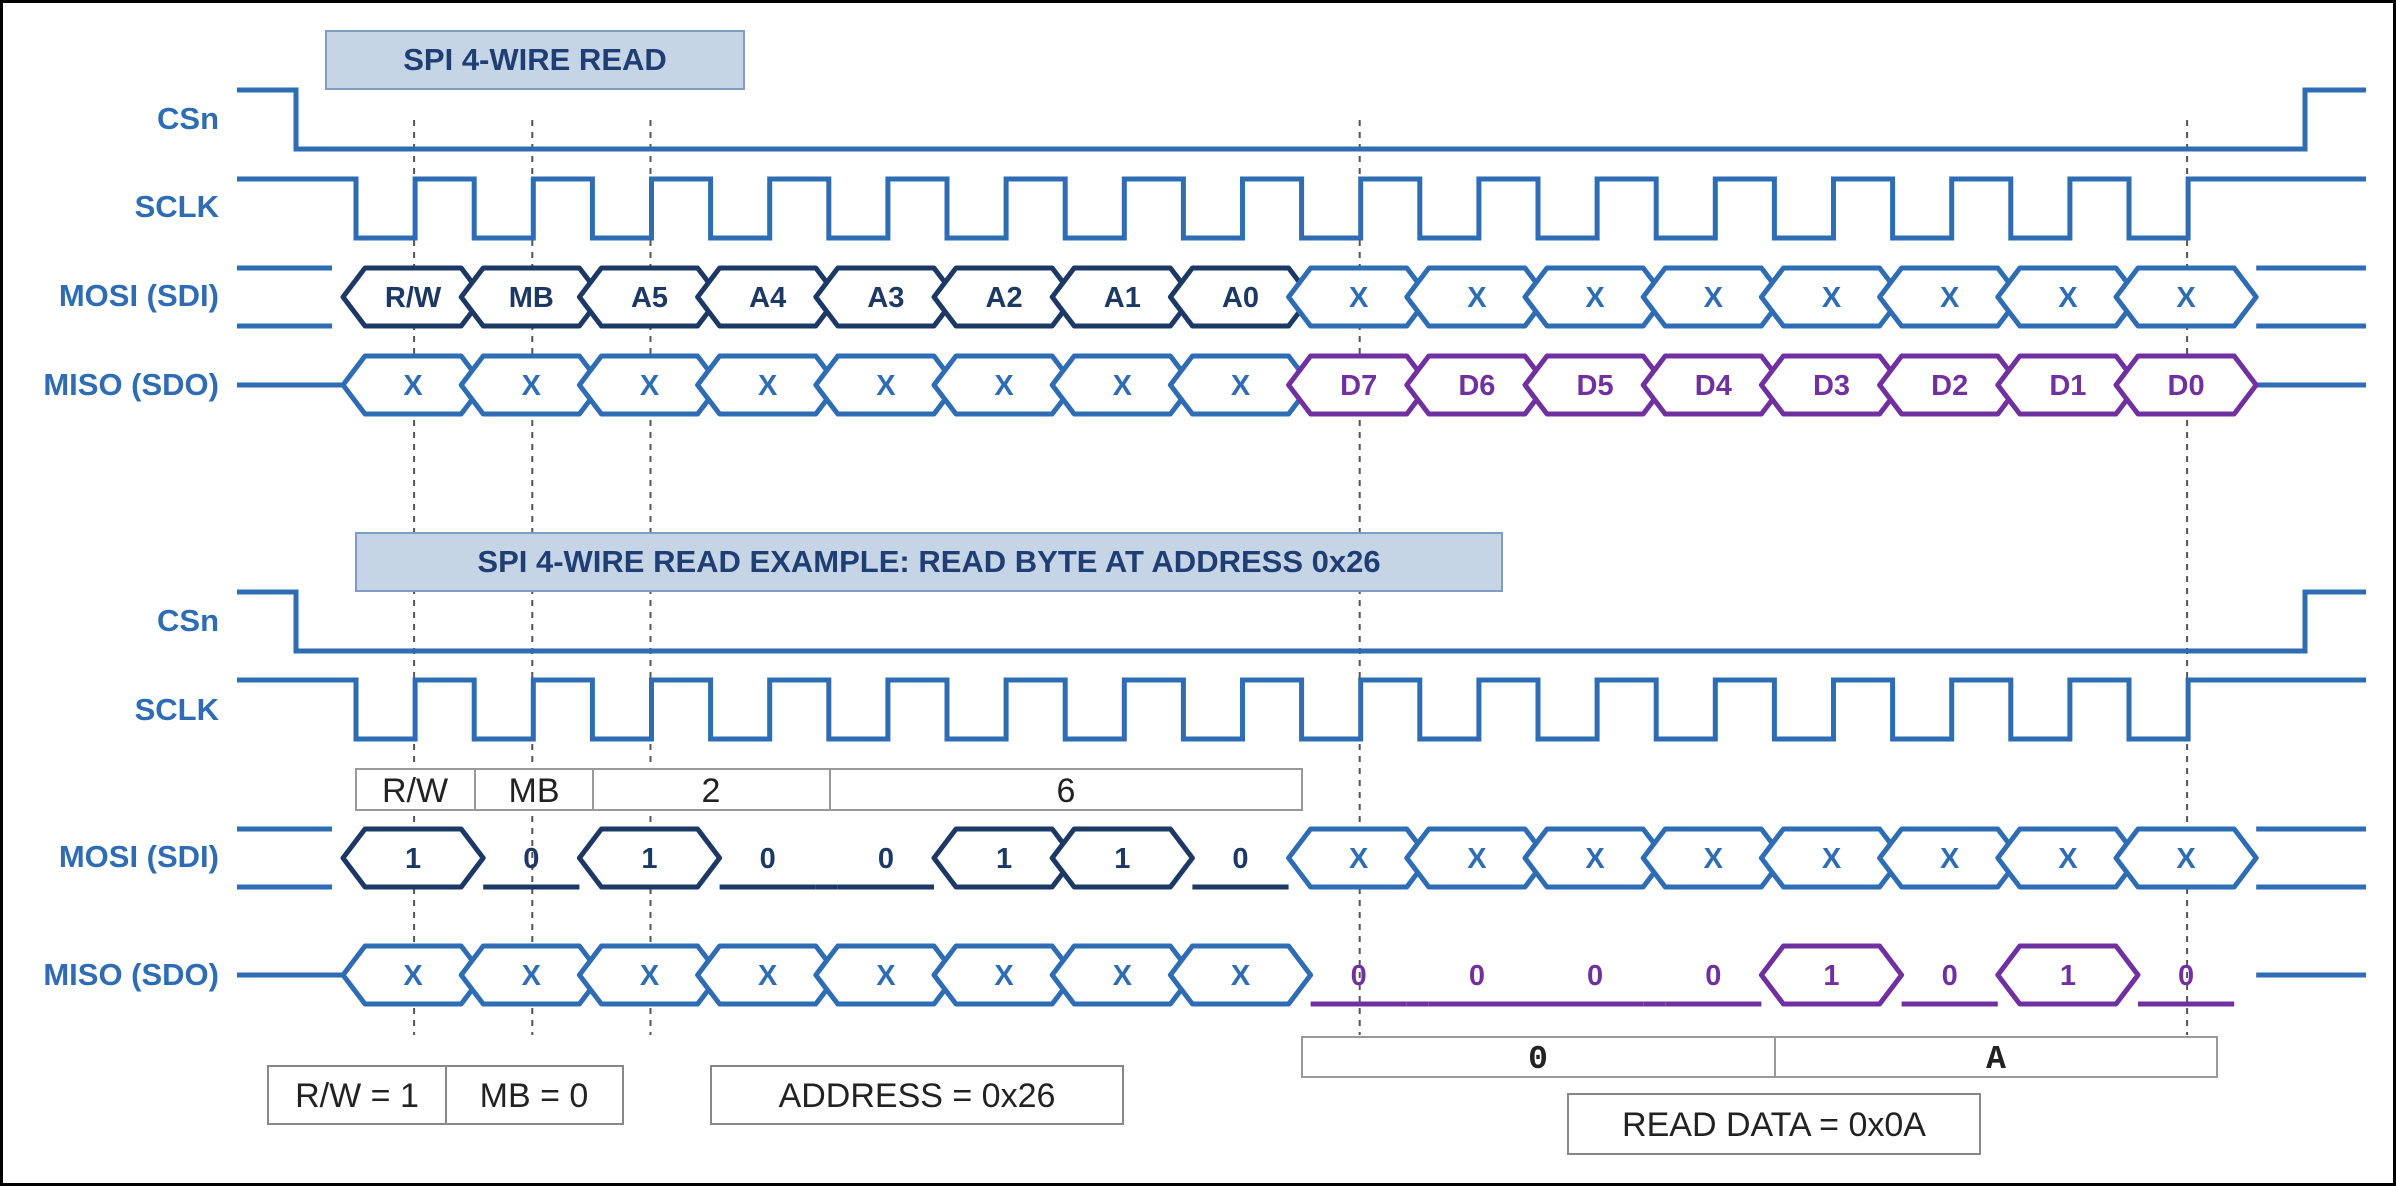  Describe the element at coordinates (768, 976) in the screenshot. I see `bottom-miso-bit-3-label: X` at that location.